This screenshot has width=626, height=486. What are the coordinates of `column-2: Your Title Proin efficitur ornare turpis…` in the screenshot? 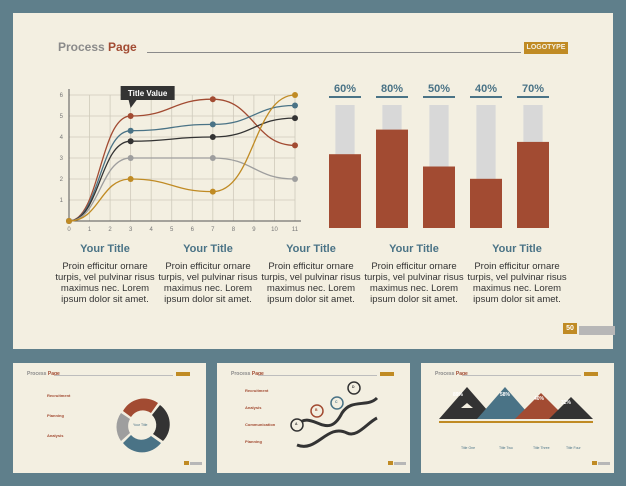 It's located at (208, 274).